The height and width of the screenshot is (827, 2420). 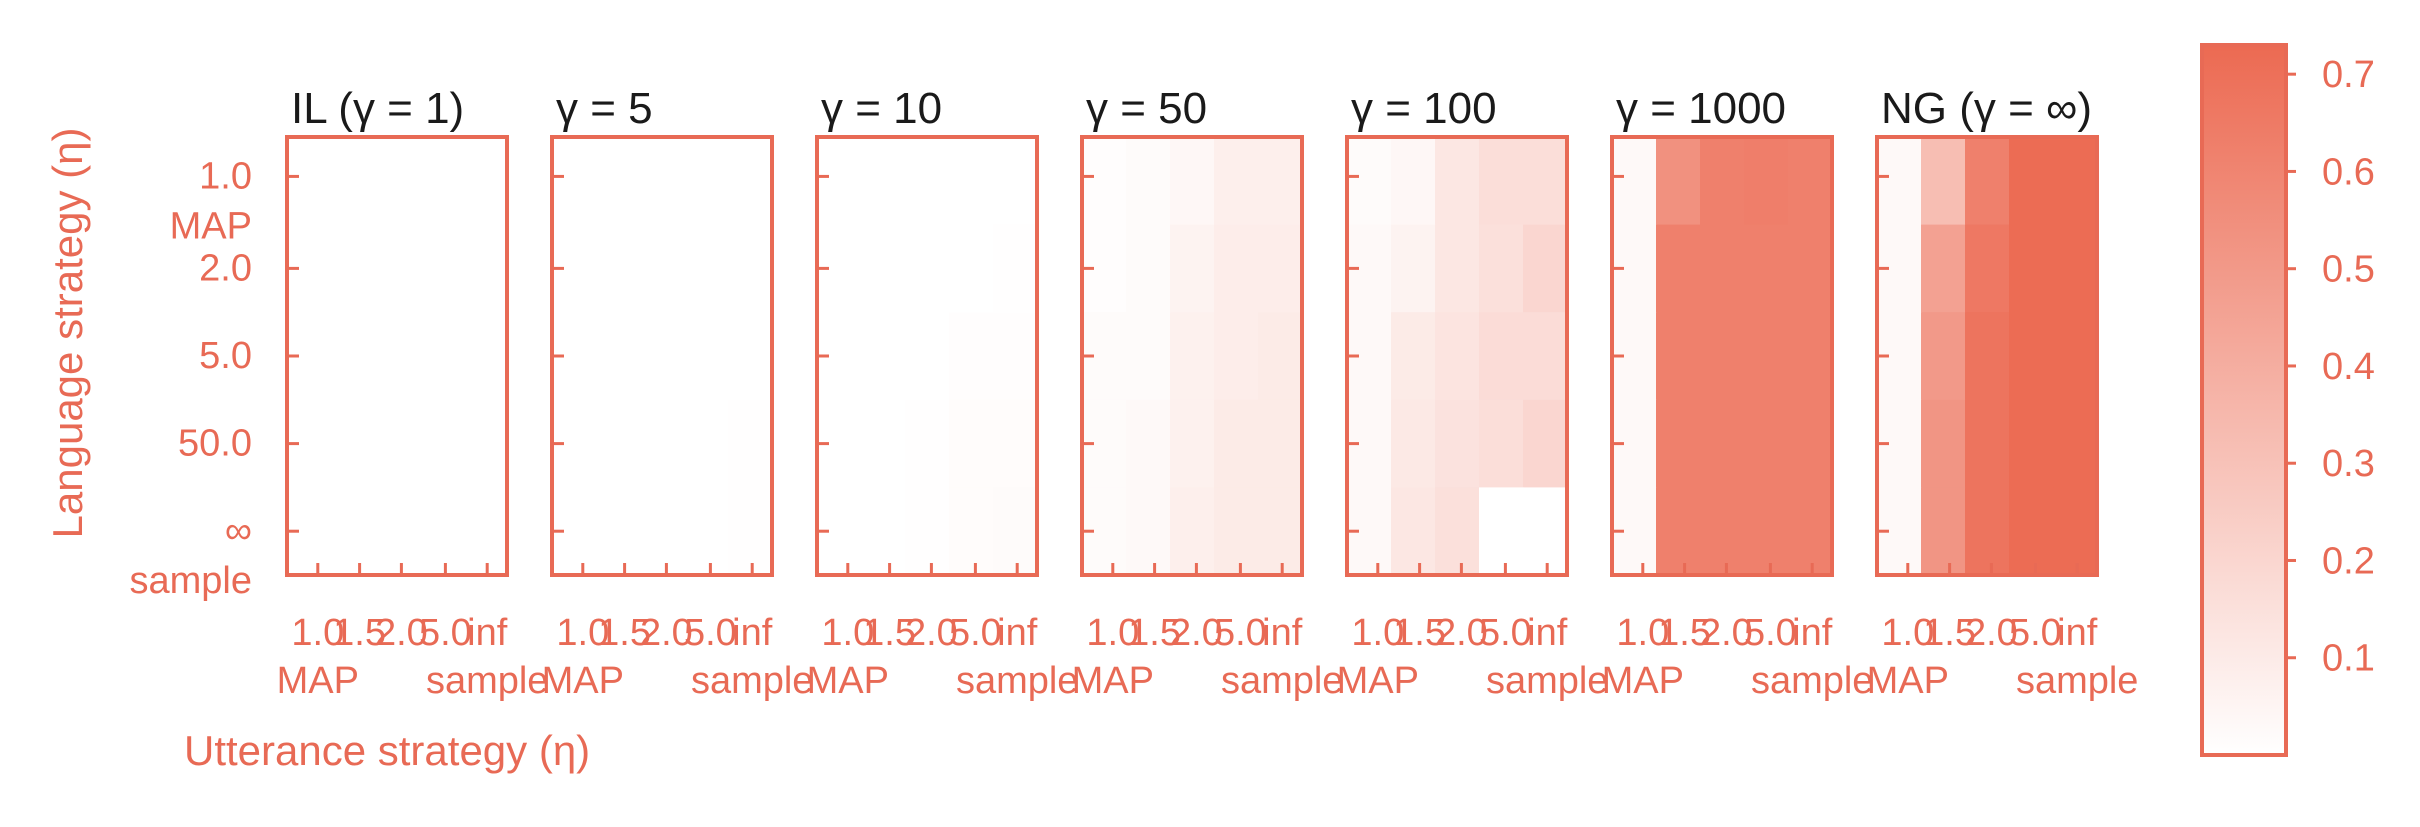 What do you see at coordinates (2348, 464) in the screenshot?
I see `colorbar-tick-label: 0.3` at bounding box center [2348, 464].